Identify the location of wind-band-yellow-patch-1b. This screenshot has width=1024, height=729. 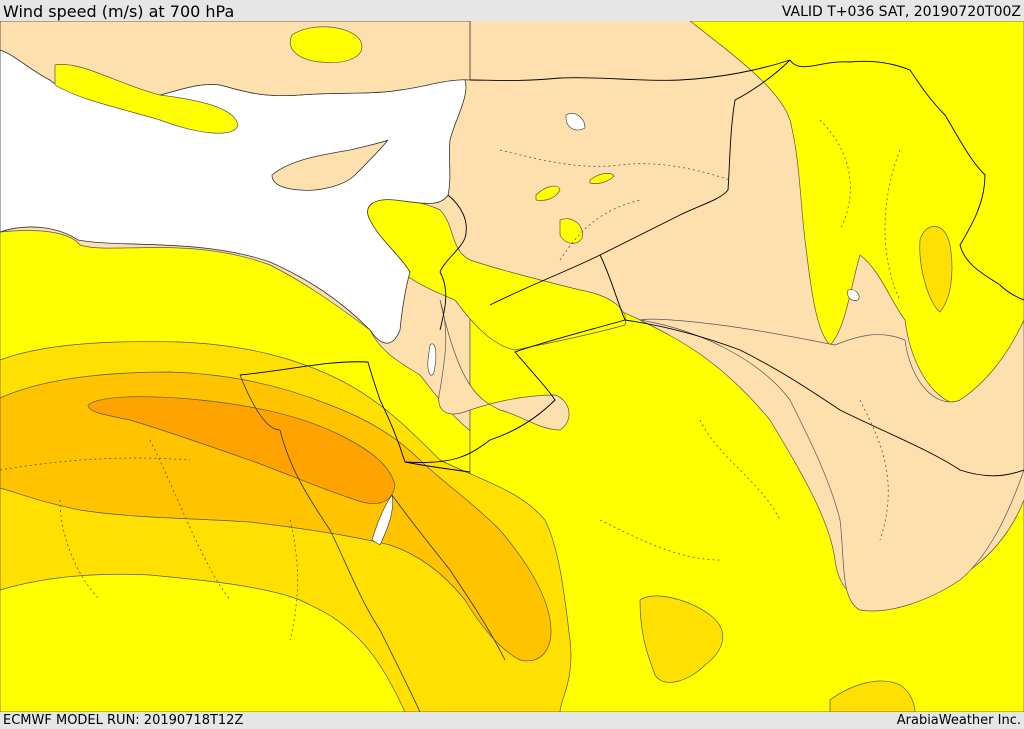
(326, 44).